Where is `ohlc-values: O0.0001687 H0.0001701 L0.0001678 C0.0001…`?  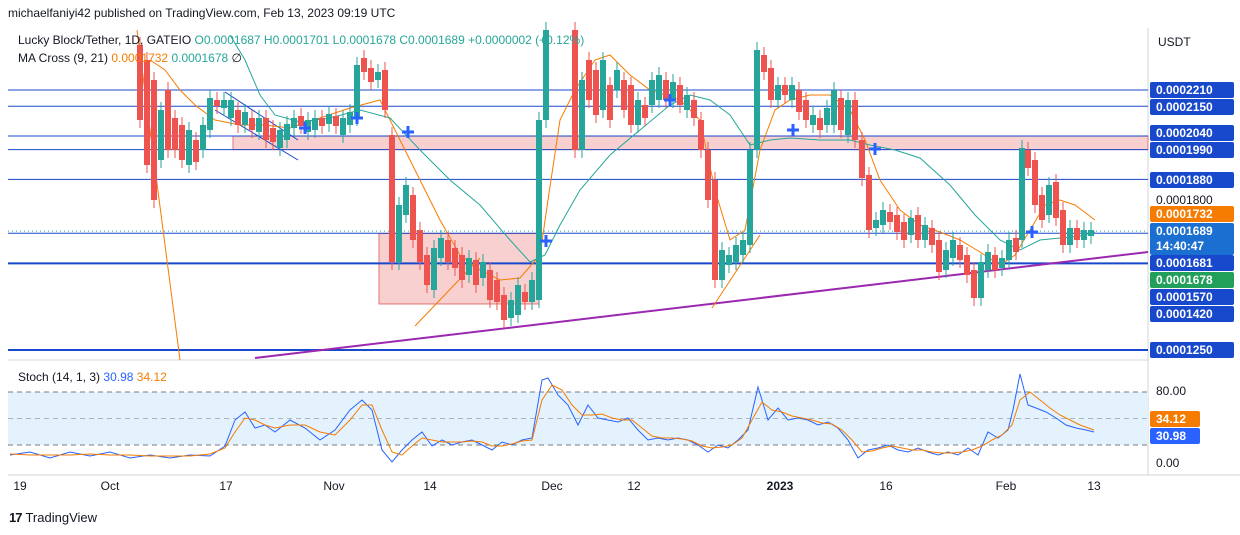 ohlc-values: O0.0001687 H0.0001701 L0.0001678 C0.0001… is located at coordinates (389, 40).